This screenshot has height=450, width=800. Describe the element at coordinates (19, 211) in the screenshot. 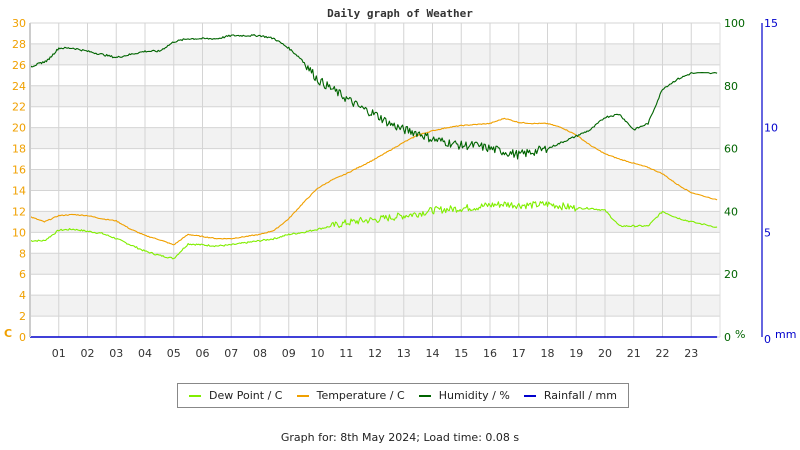

I see `left-tick-label: 12` at that location.